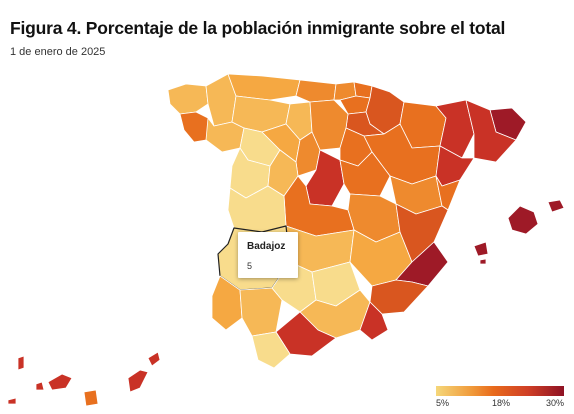  I want to click on province-a-coruna, so click(188, 99).